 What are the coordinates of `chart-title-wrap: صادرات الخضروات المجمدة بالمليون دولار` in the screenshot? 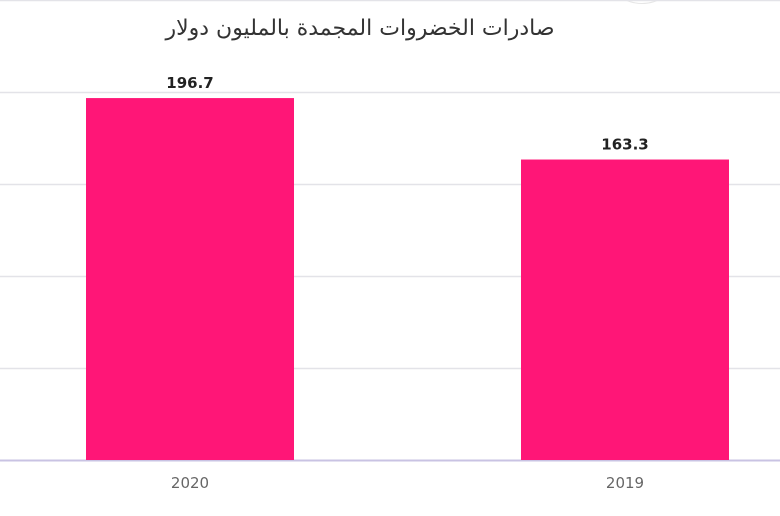 It's located at (360, 28).